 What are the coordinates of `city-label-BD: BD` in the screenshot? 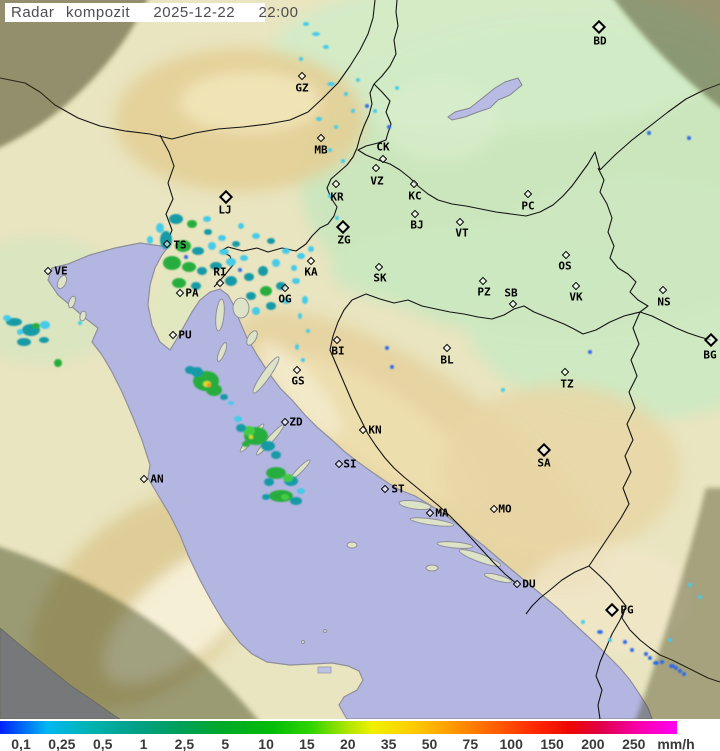 It's located at (600, 41).